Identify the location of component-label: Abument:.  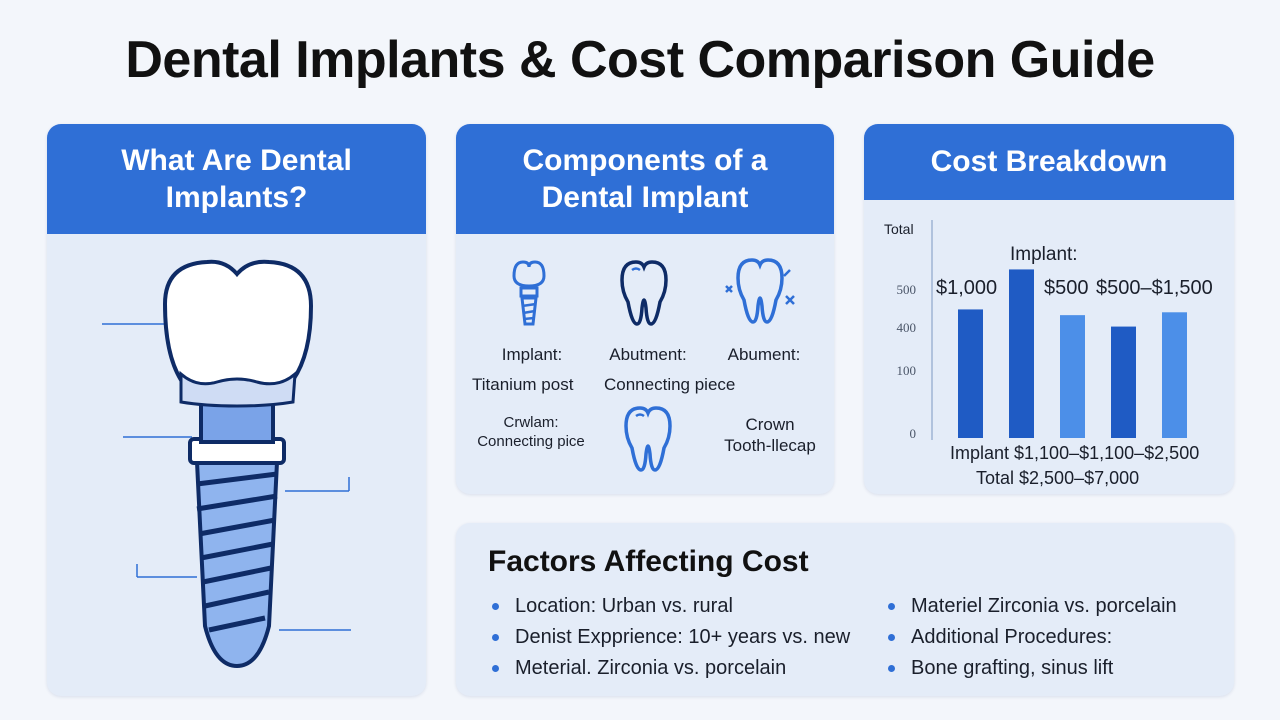
(764, 354).